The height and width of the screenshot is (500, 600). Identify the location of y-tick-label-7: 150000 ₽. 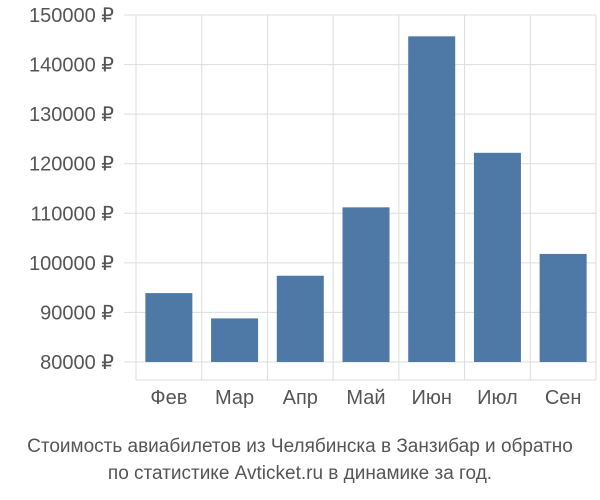
(71, 16).